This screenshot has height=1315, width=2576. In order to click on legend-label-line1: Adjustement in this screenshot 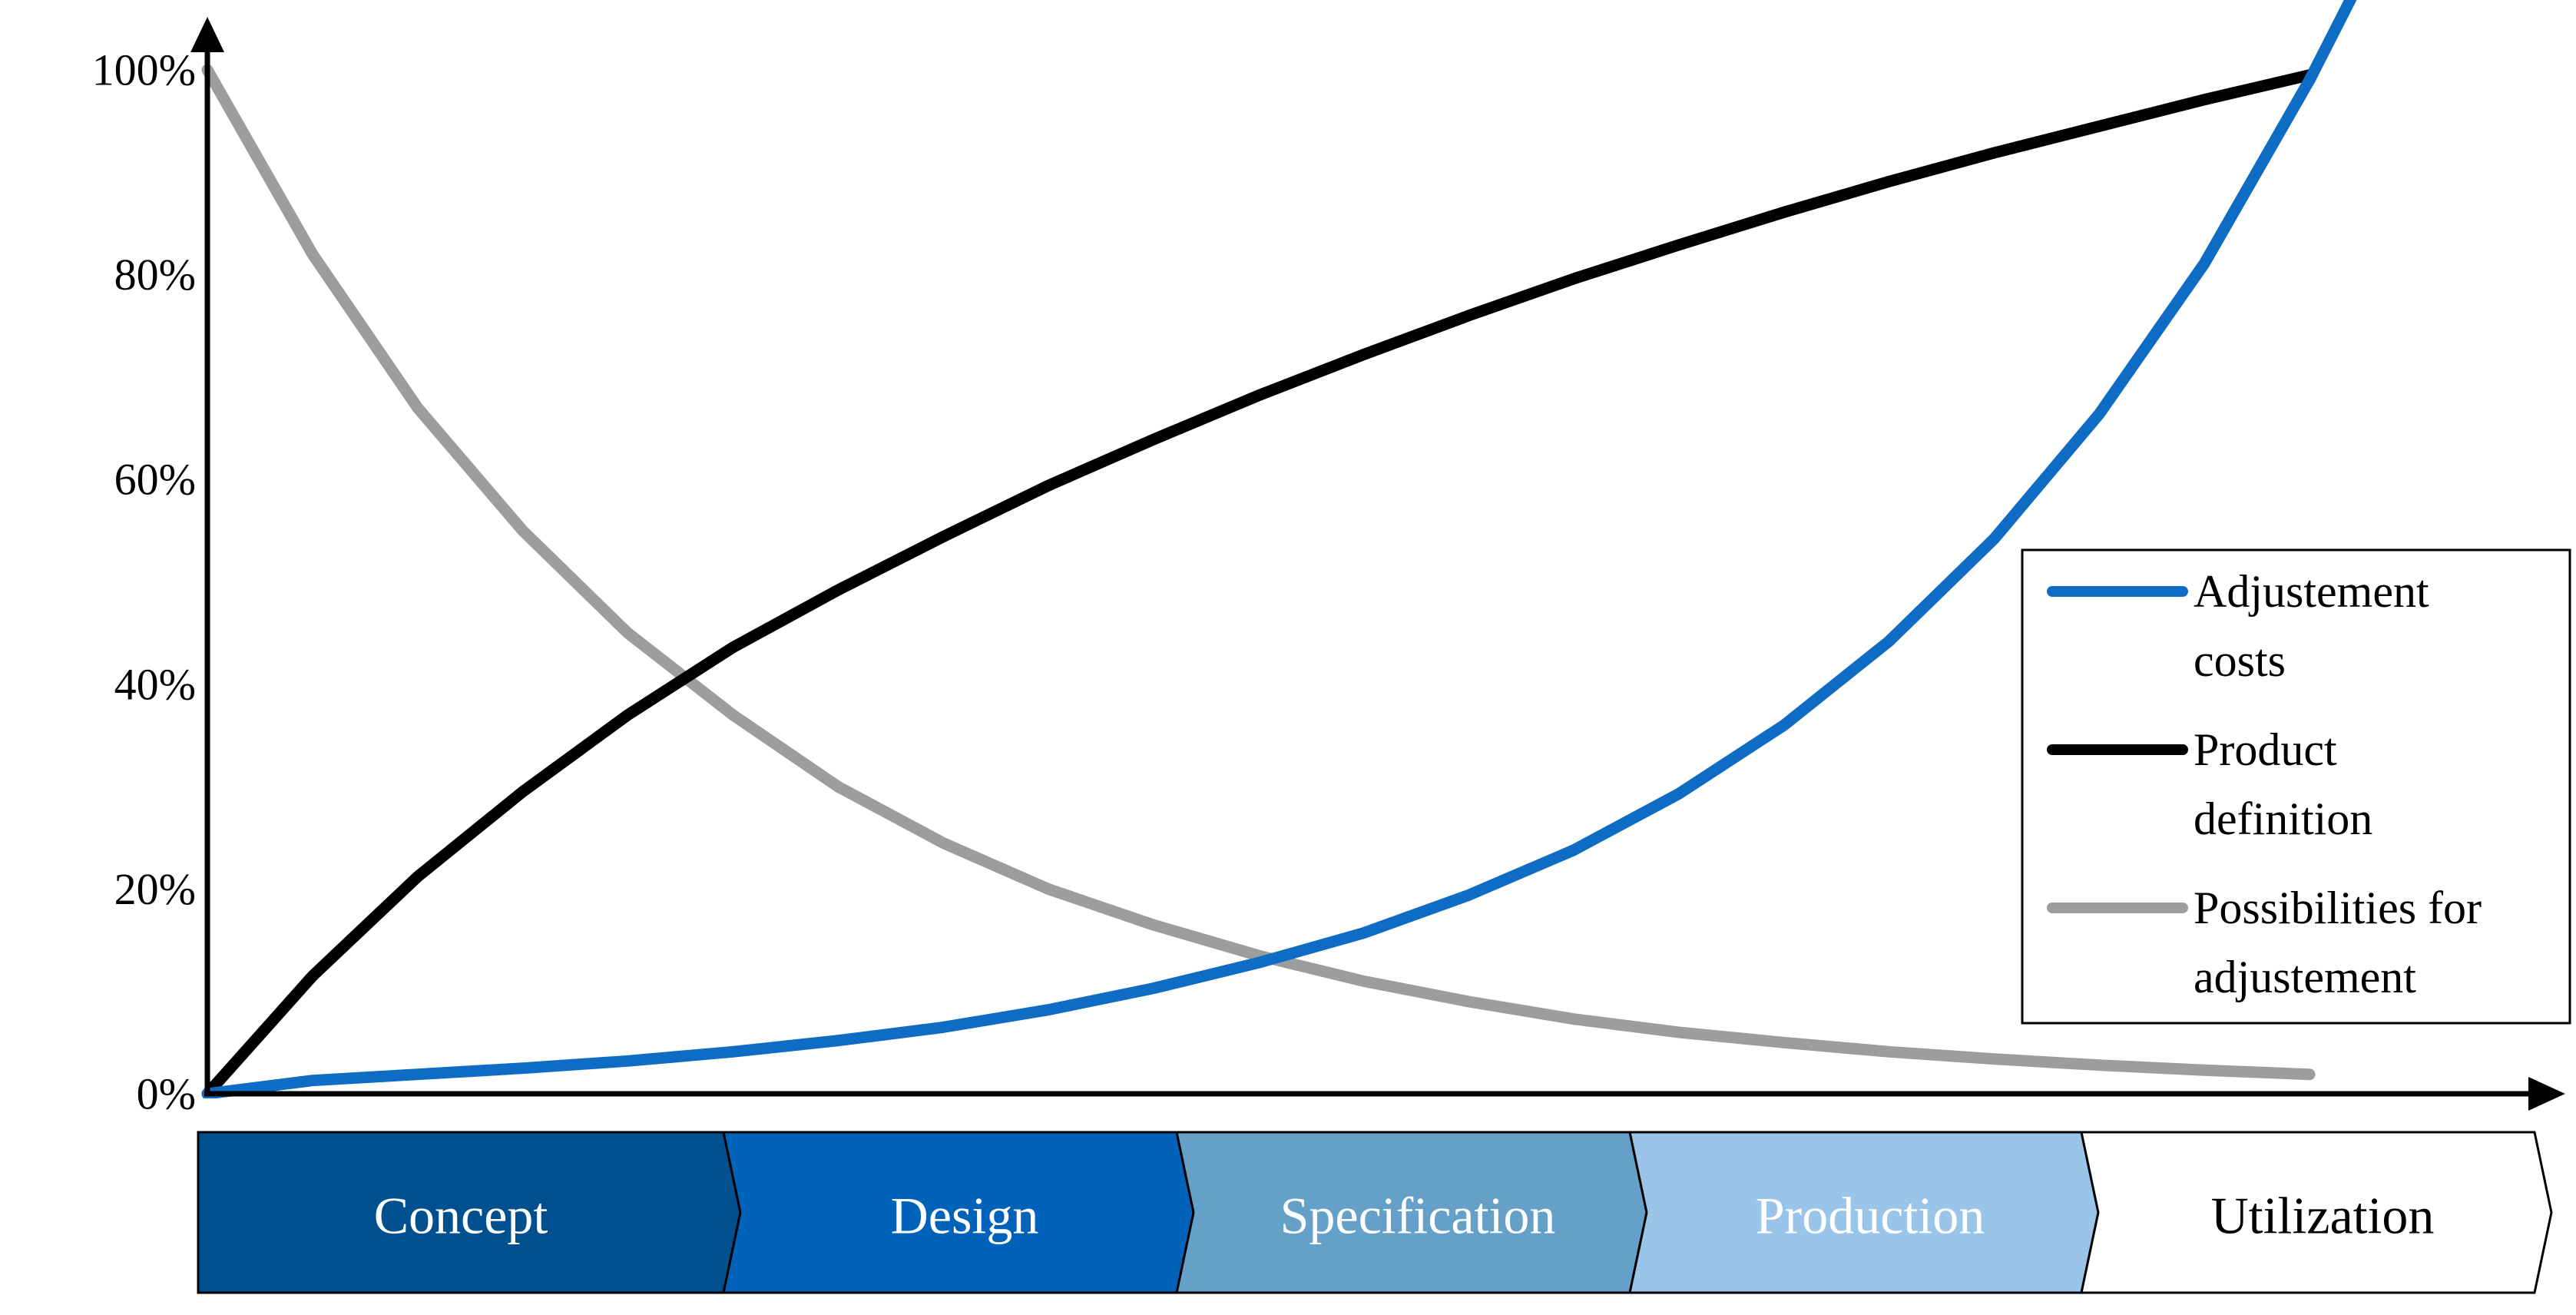, I will do `click(2311, 591)`.